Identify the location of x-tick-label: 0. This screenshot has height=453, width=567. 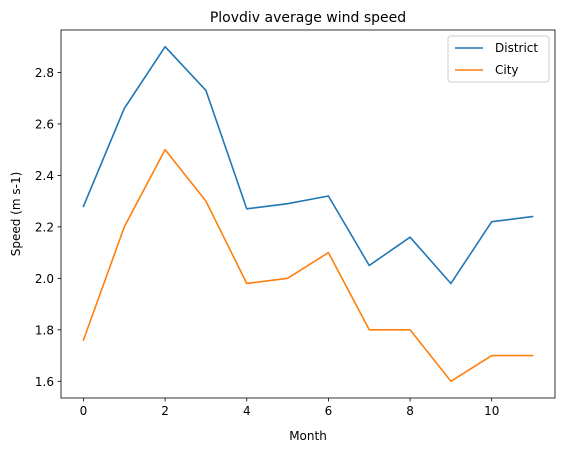
(84, 411).